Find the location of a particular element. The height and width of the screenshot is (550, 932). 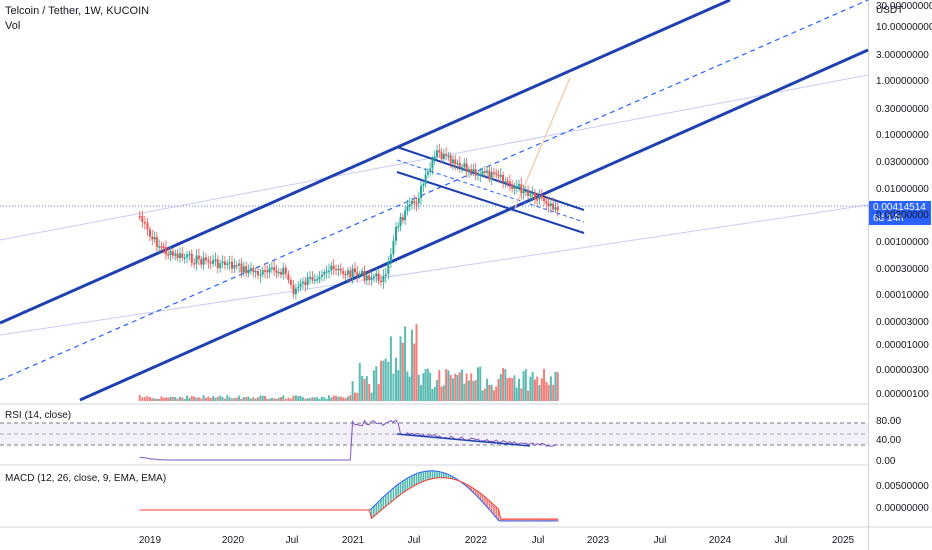

price-tick-label: 0.01000000 is located at coordinates (902, 189).